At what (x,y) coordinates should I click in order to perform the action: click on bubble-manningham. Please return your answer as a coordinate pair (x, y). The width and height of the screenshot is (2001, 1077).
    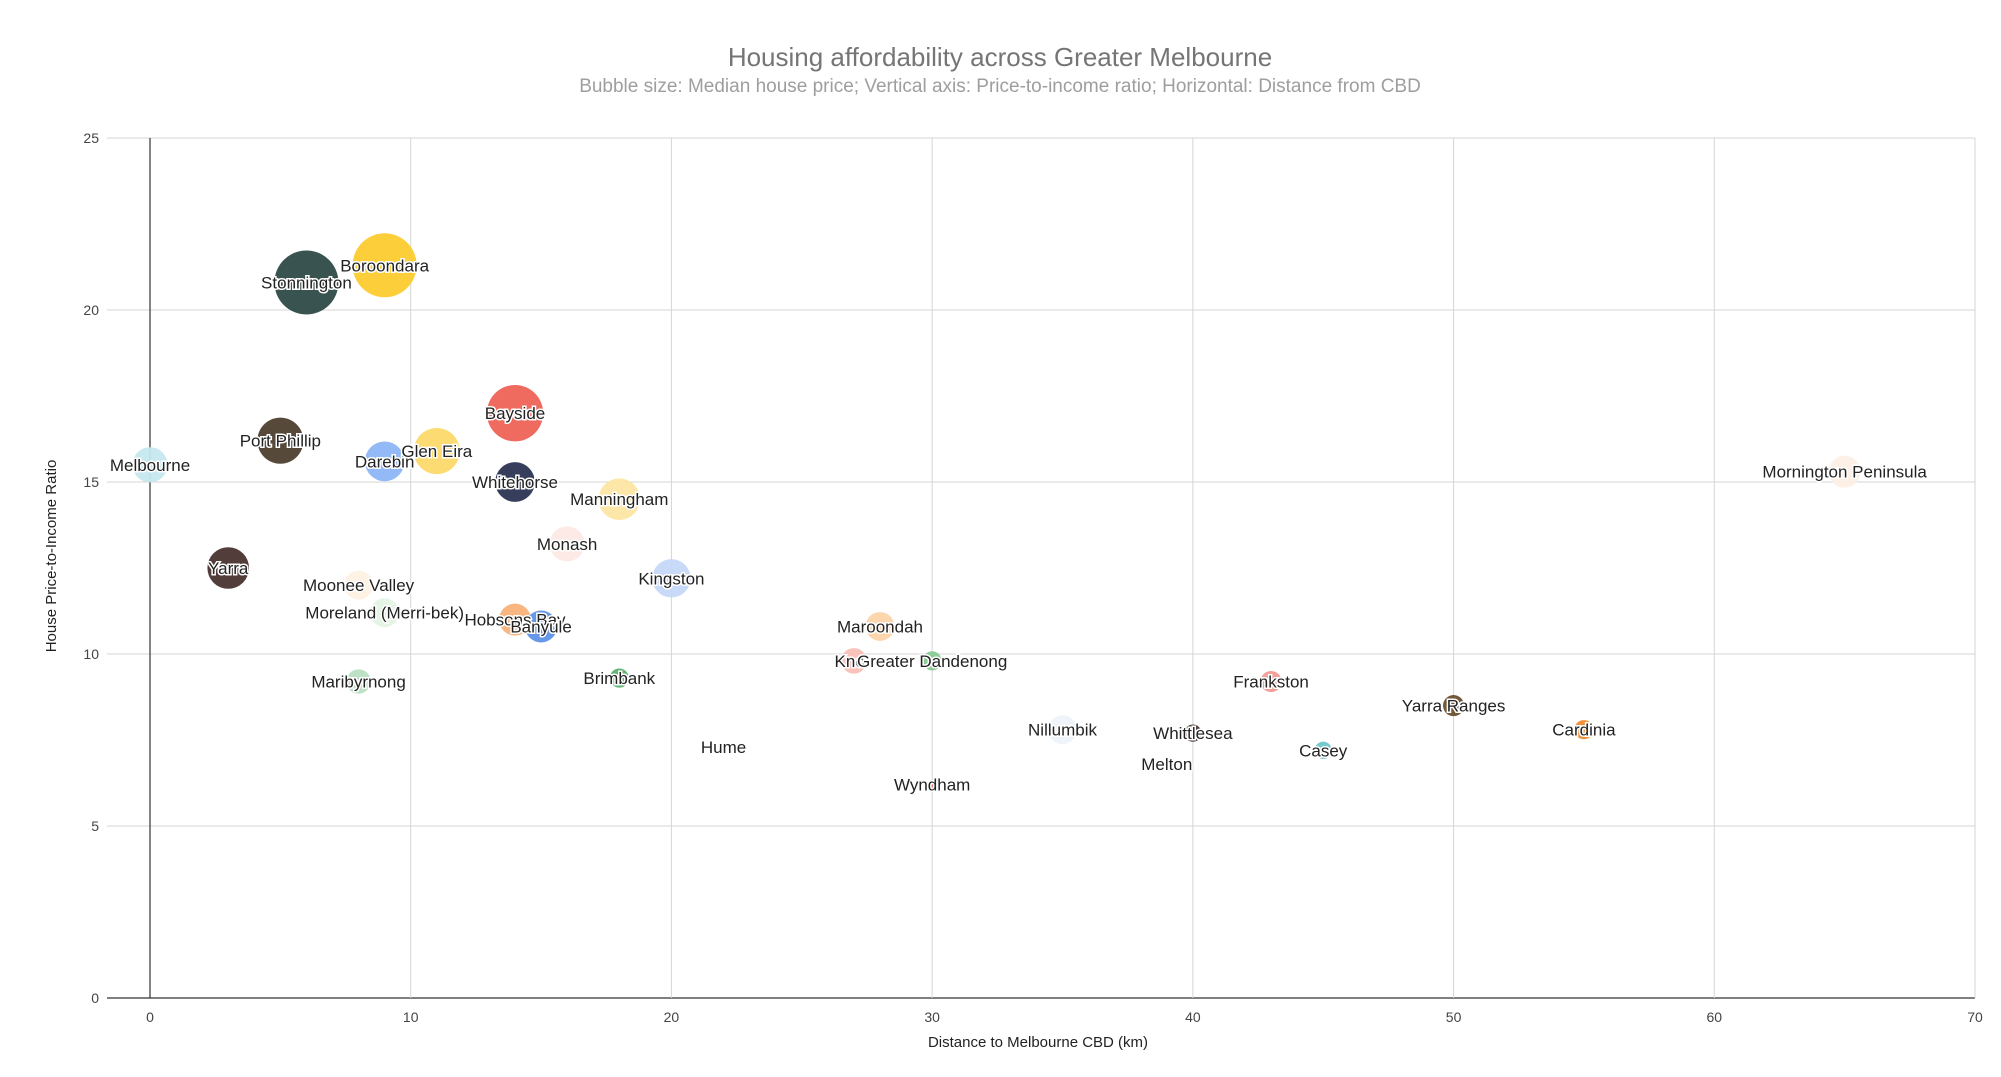
    Looking at the image, I should click on (619, 499).